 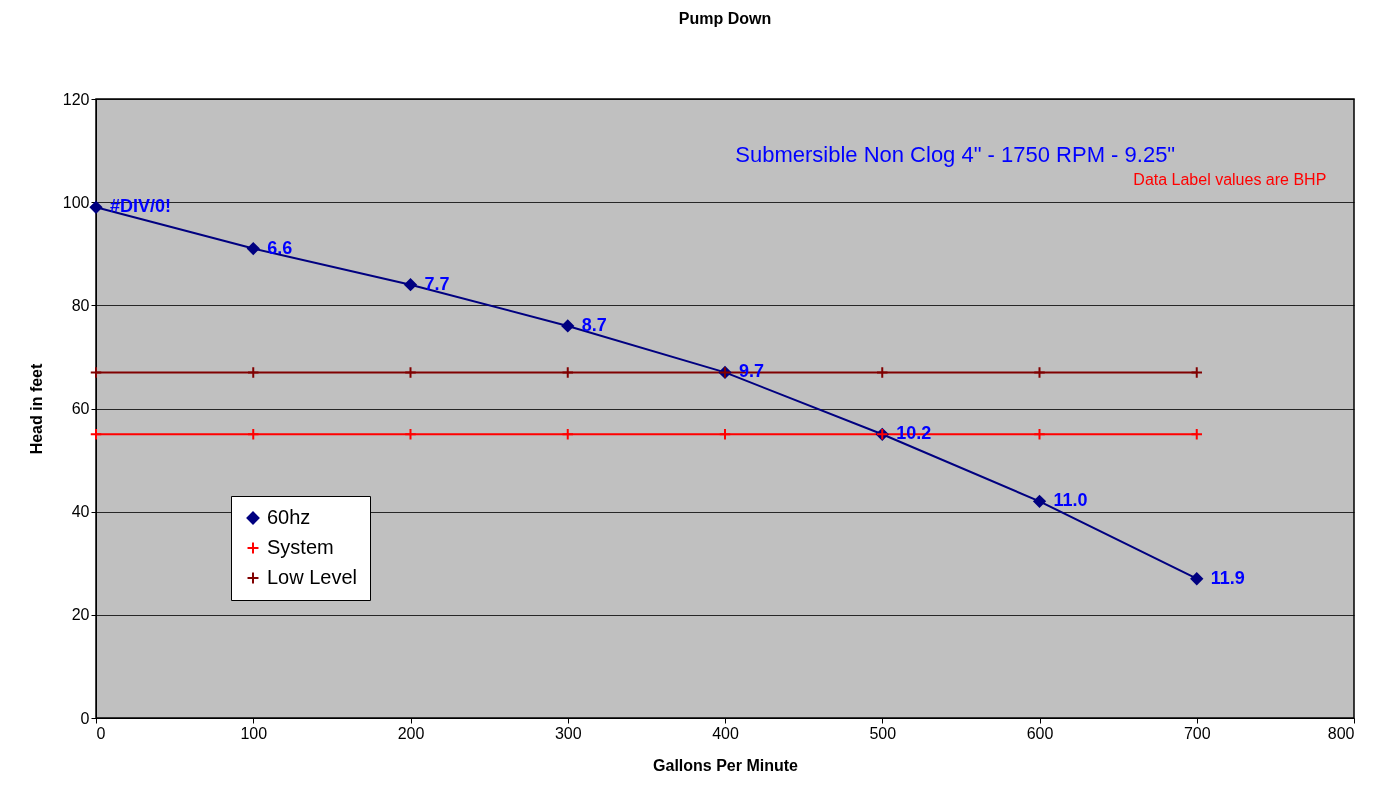 What do you see at coordinates (725, 733) in the screenshot?
I see `x-tick-label: 400` at bounding box center [725, 733].